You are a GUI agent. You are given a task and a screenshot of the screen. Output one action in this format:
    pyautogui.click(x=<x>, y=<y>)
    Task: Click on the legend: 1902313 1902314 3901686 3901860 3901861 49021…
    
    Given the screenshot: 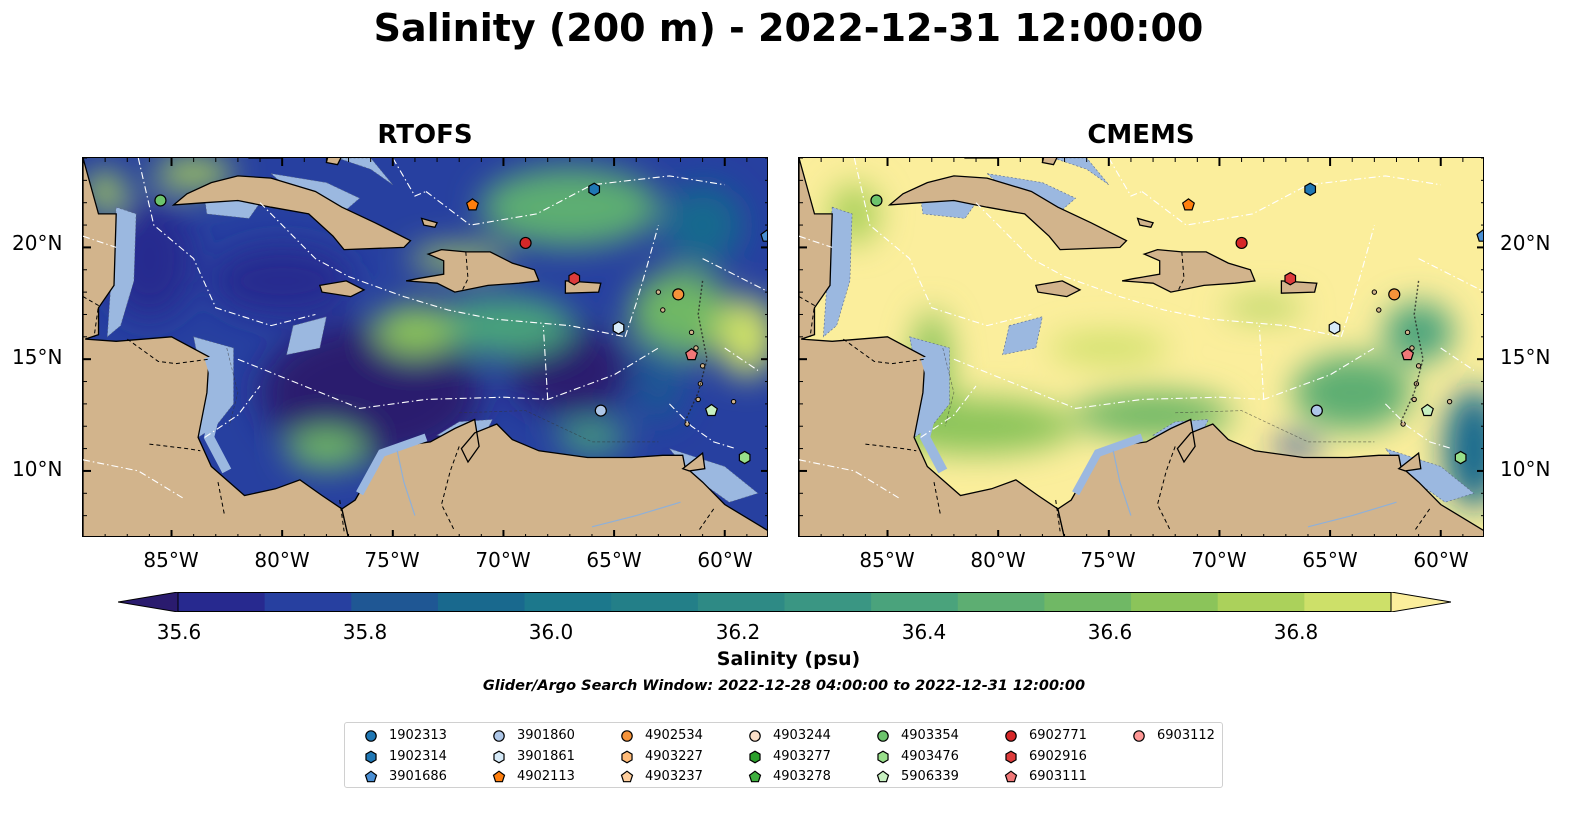 What is the action you would take?
    pyautogui.click(x=783, y=755)
    